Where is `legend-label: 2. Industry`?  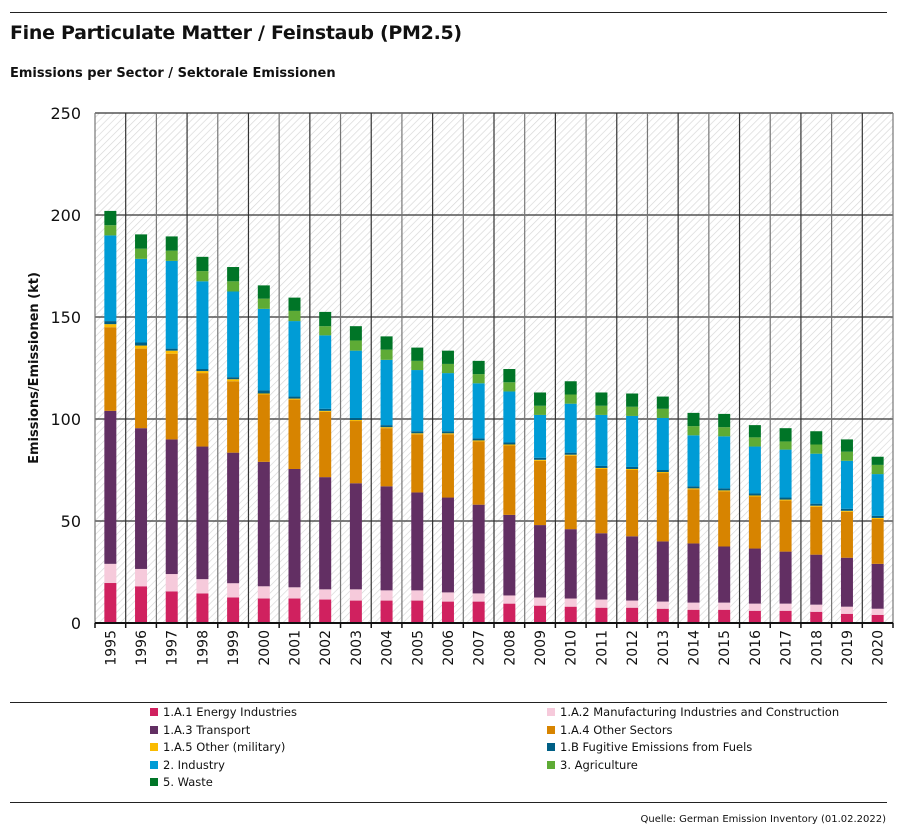 legend-label: 2. Industry is located at coordinates (194, 764).